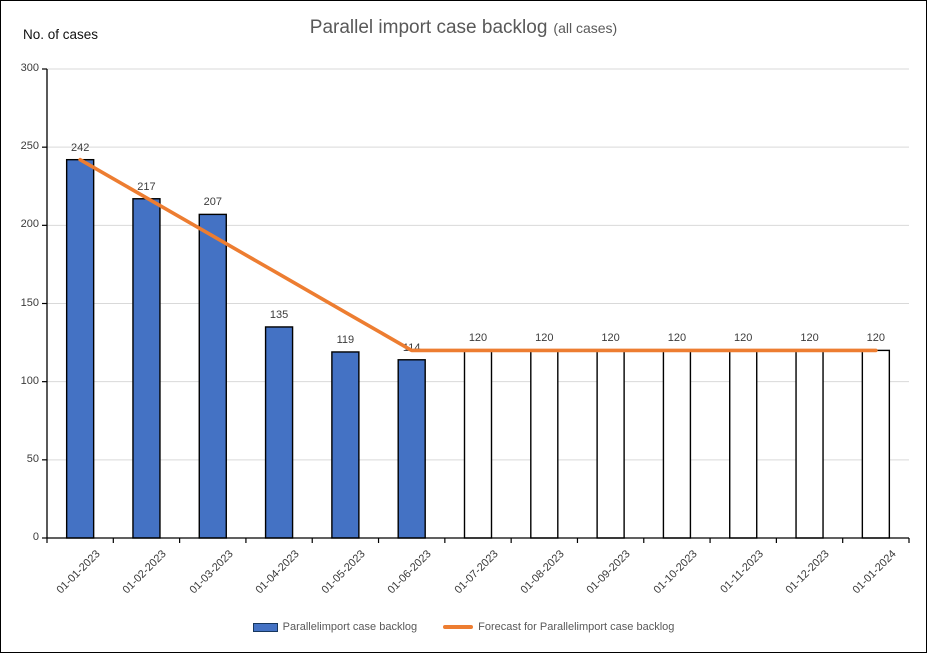  Describe the element at coordinates (576, 627) in the screenshot. I see `legend-line-label: Forecast for Parallelimport case backlog` at that location.